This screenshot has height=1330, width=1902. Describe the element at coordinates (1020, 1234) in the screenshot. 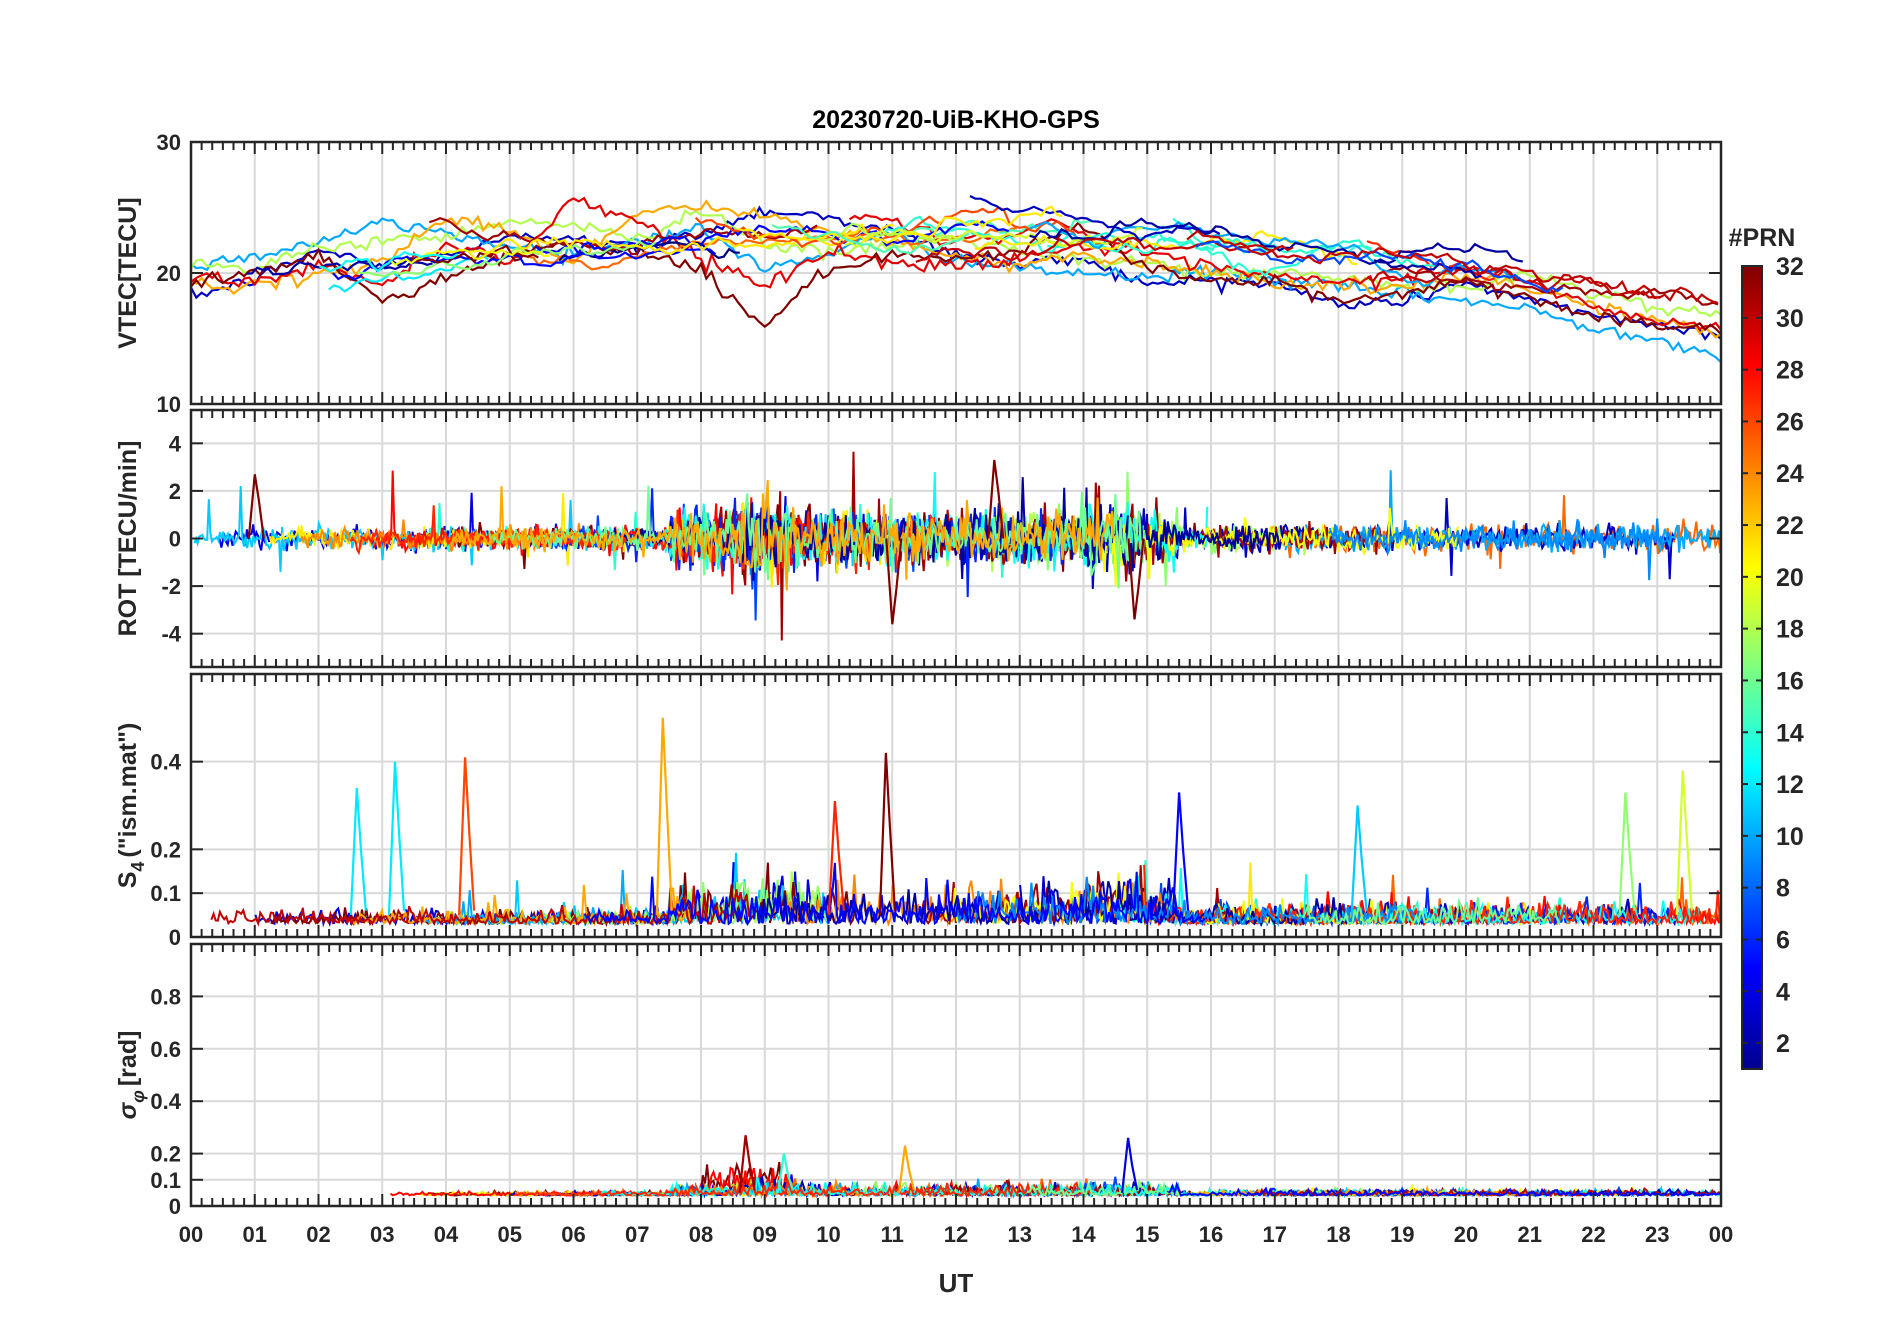

I see `x-tick-label: 13` at that location.